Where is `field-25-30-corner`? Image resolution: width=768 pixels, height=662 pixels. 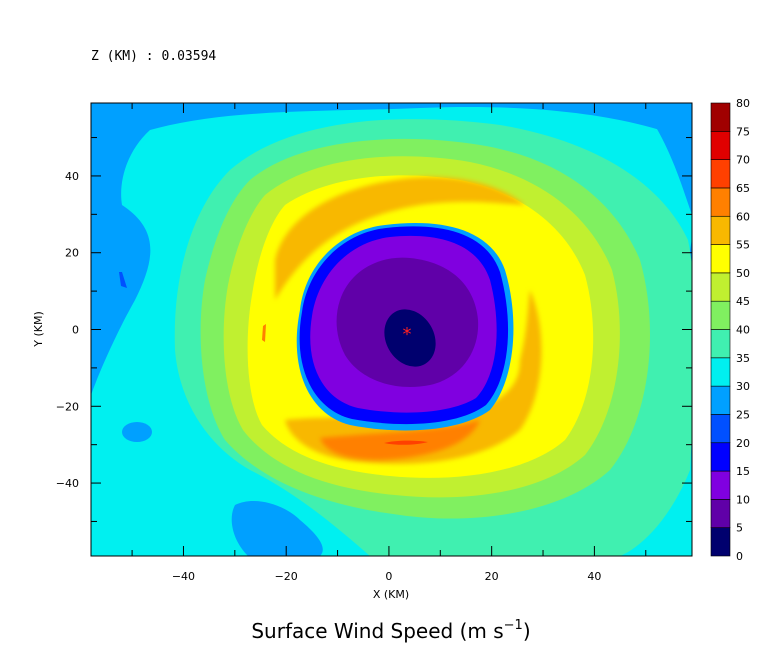
field-25-30-corner is located at coordinates (666, 159).